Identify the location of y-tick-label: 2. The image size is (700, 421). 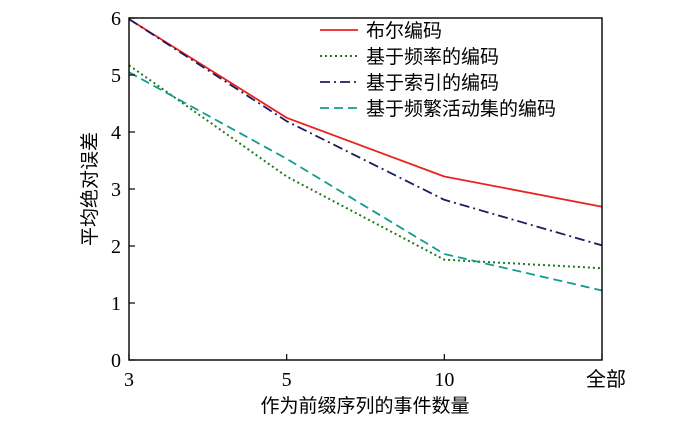
(116, 247).